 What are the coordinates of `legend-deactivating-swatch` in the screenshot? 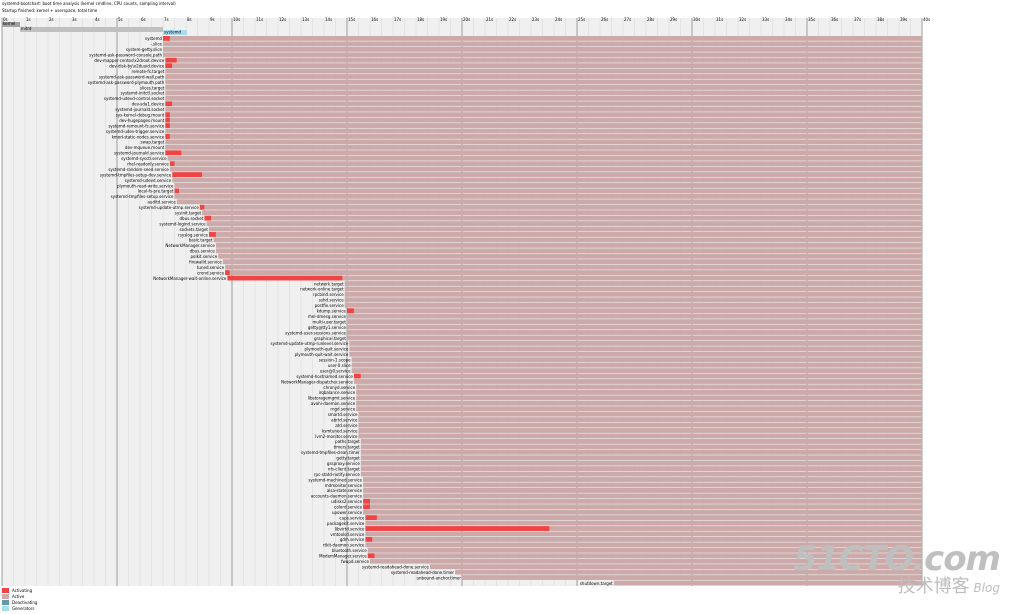 It's located at (5, 602).